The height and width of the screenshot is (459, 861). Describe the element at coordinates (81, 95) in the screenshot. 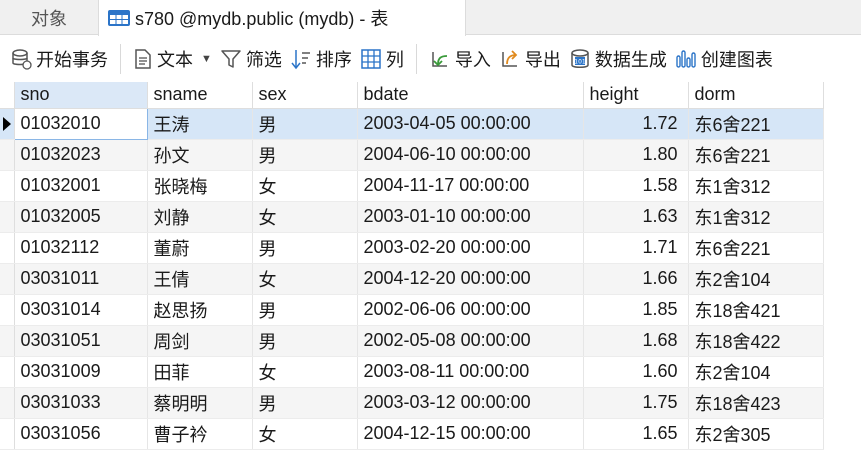

I see `column-header-sno: sno` at that location.